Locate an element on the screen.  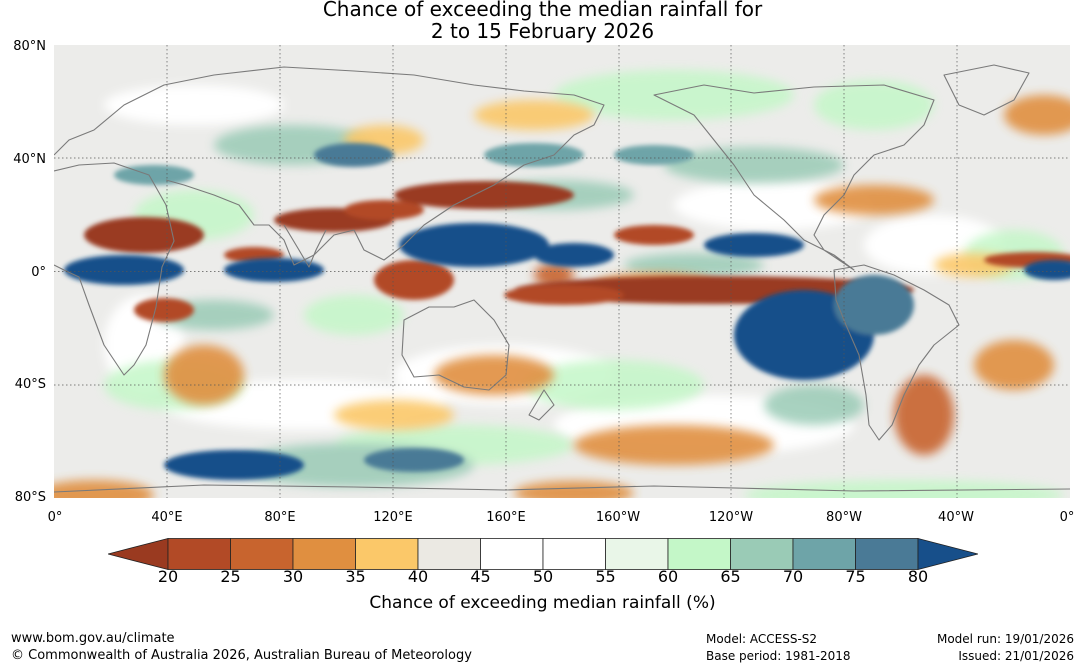
website-link: www.bom.gov.au/climate is located at coordinates (93, 638).